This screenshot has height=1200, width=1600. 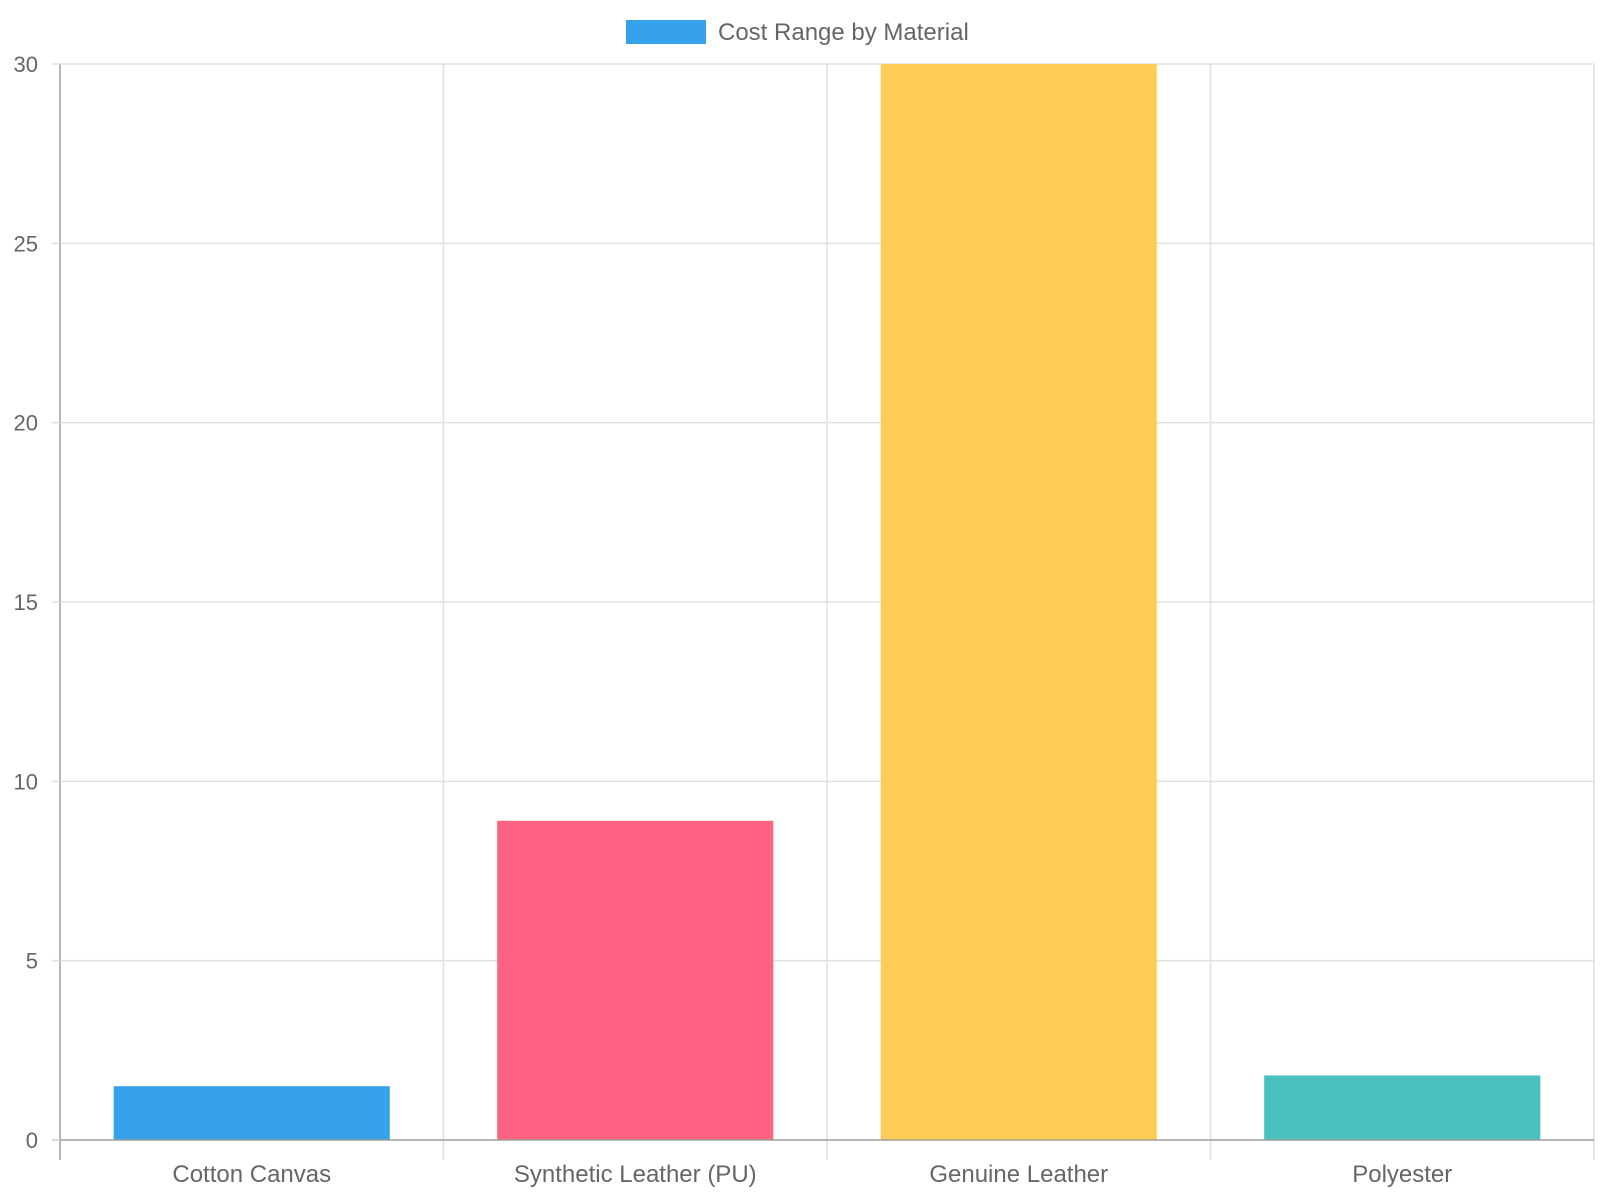 What do you see at coordinates (26, 423) in the screenshot?
I see `y-tick-label-20: 20` at bounding box center [26, 423].